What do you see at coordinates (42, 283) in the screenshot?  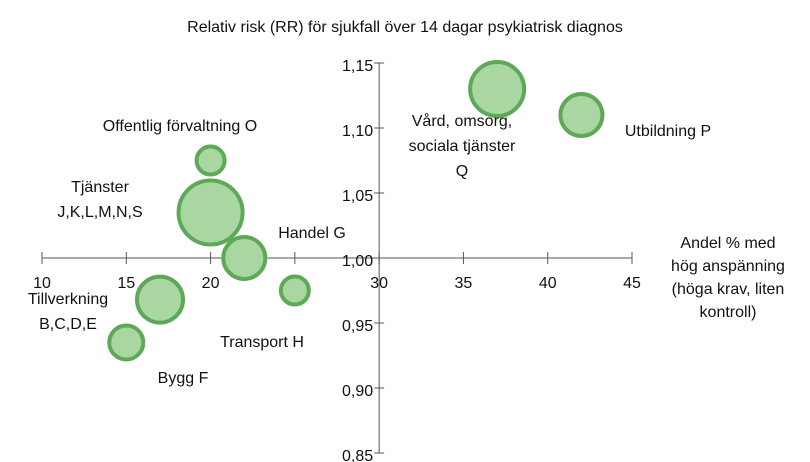 I see `x-tick-label: 10` at bounding box center [42, 283].